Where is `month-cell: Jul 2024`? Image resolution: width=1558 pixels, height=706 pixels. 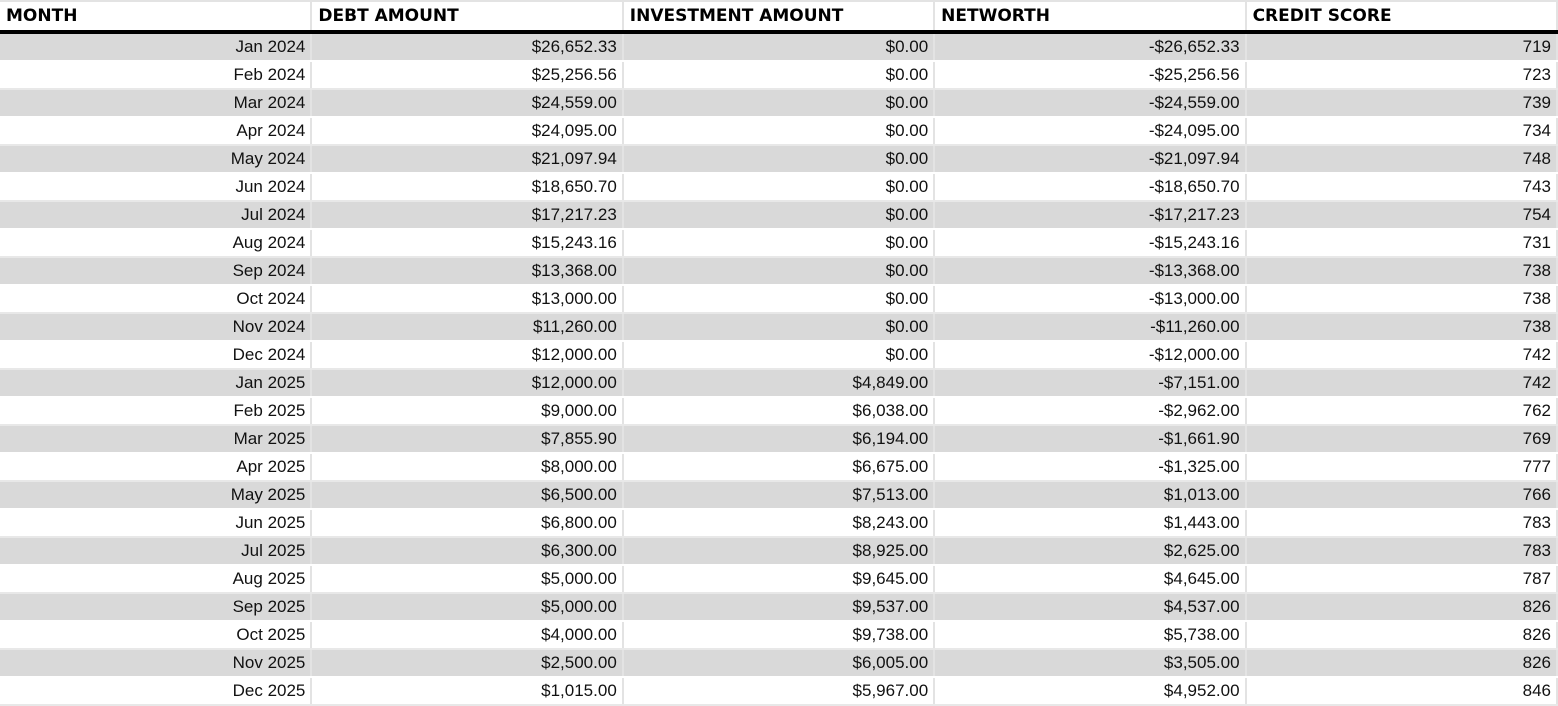
month-cell: Jul 2024 is located at coordinates (156, 215).